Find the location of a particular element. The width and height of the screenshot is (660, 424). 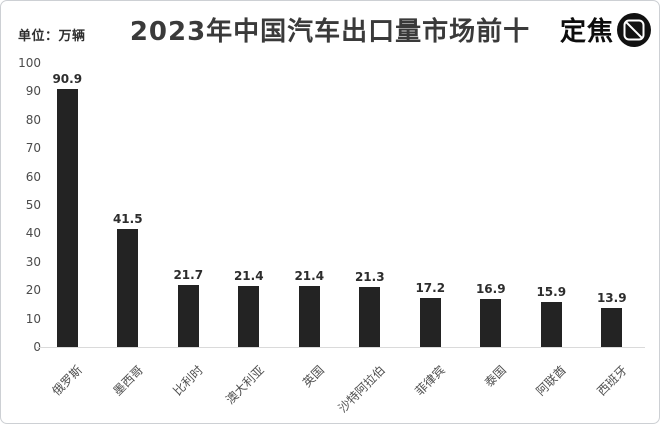

bar-阿联酋 is located at coordinates (551, 324).